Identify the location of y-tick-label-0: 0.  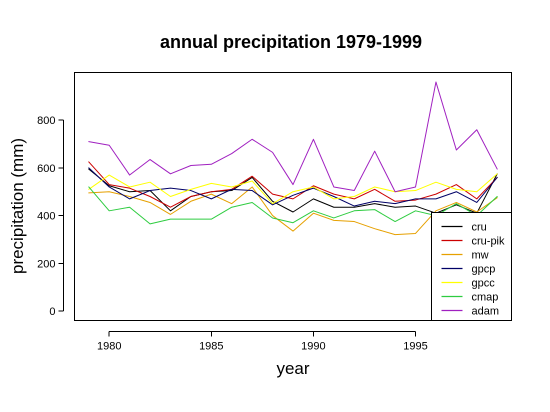
(52, 312).